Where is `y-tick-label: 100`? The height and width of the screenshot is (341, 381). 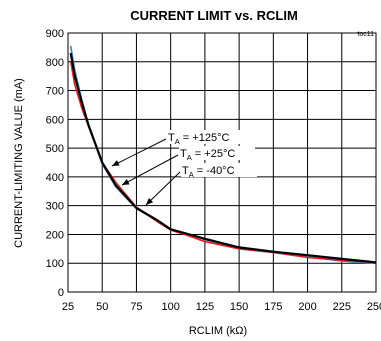 y-tick-label: 100 is located at coordinates (55, 264).